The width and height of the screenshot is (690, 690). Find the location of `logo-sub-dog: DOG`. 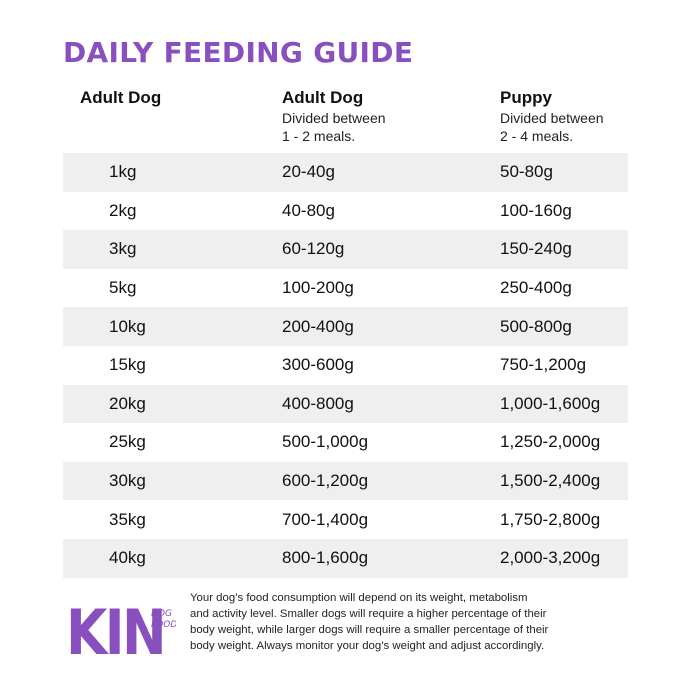

logo-sub-dog: DOG is located at coordinates (161, 614).